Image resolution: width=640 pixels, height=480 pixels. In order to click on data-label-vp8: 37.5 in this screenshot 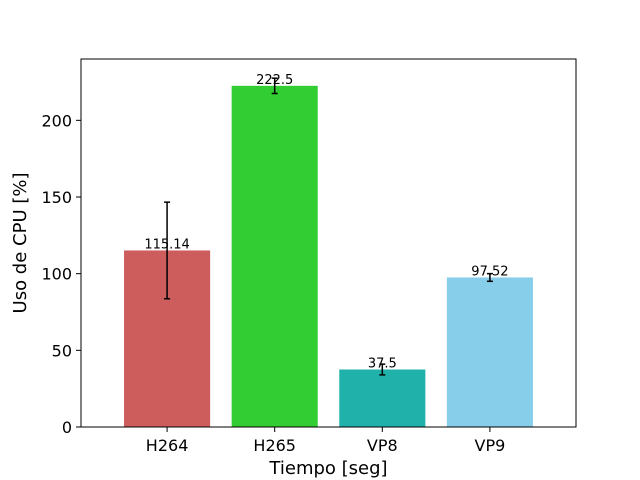, I will do `click(382, 364)`.